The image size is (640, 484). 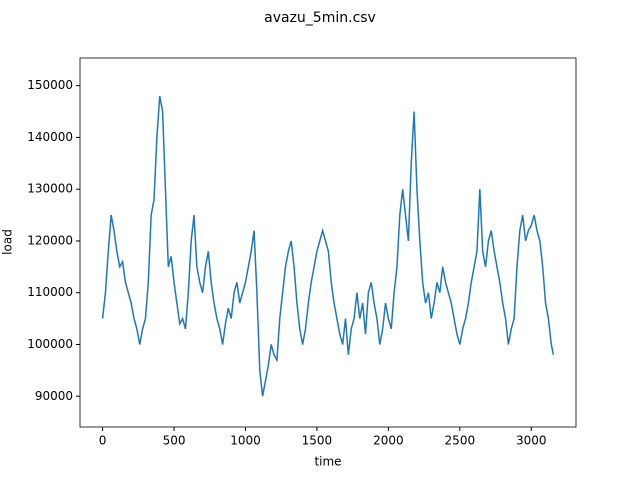 What do you see at coordinates (320, 18) in the screenshot?
I see `chart-title: avazu_5min.csv` at bounding box center [320, 18].